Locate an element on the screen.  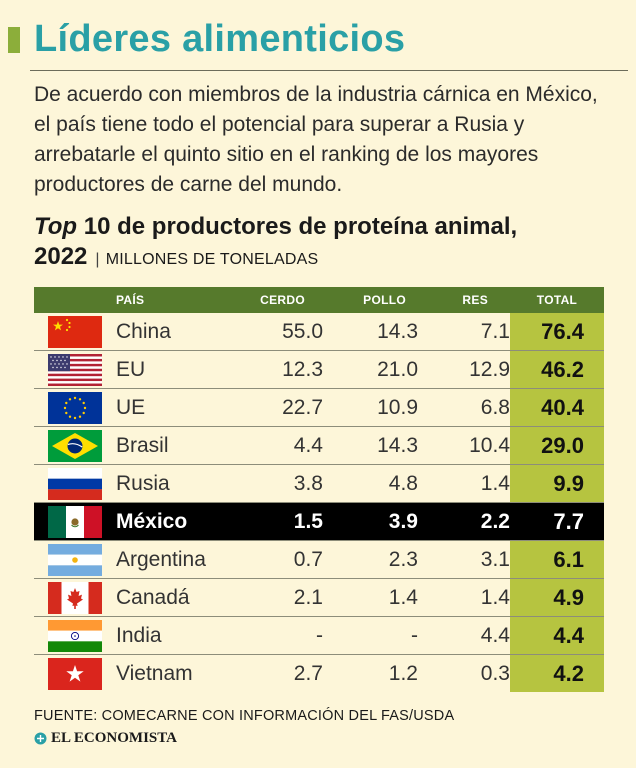
table-row: China 55.0 14.3 7.1 76.4 is located at coordinates (319, 332).